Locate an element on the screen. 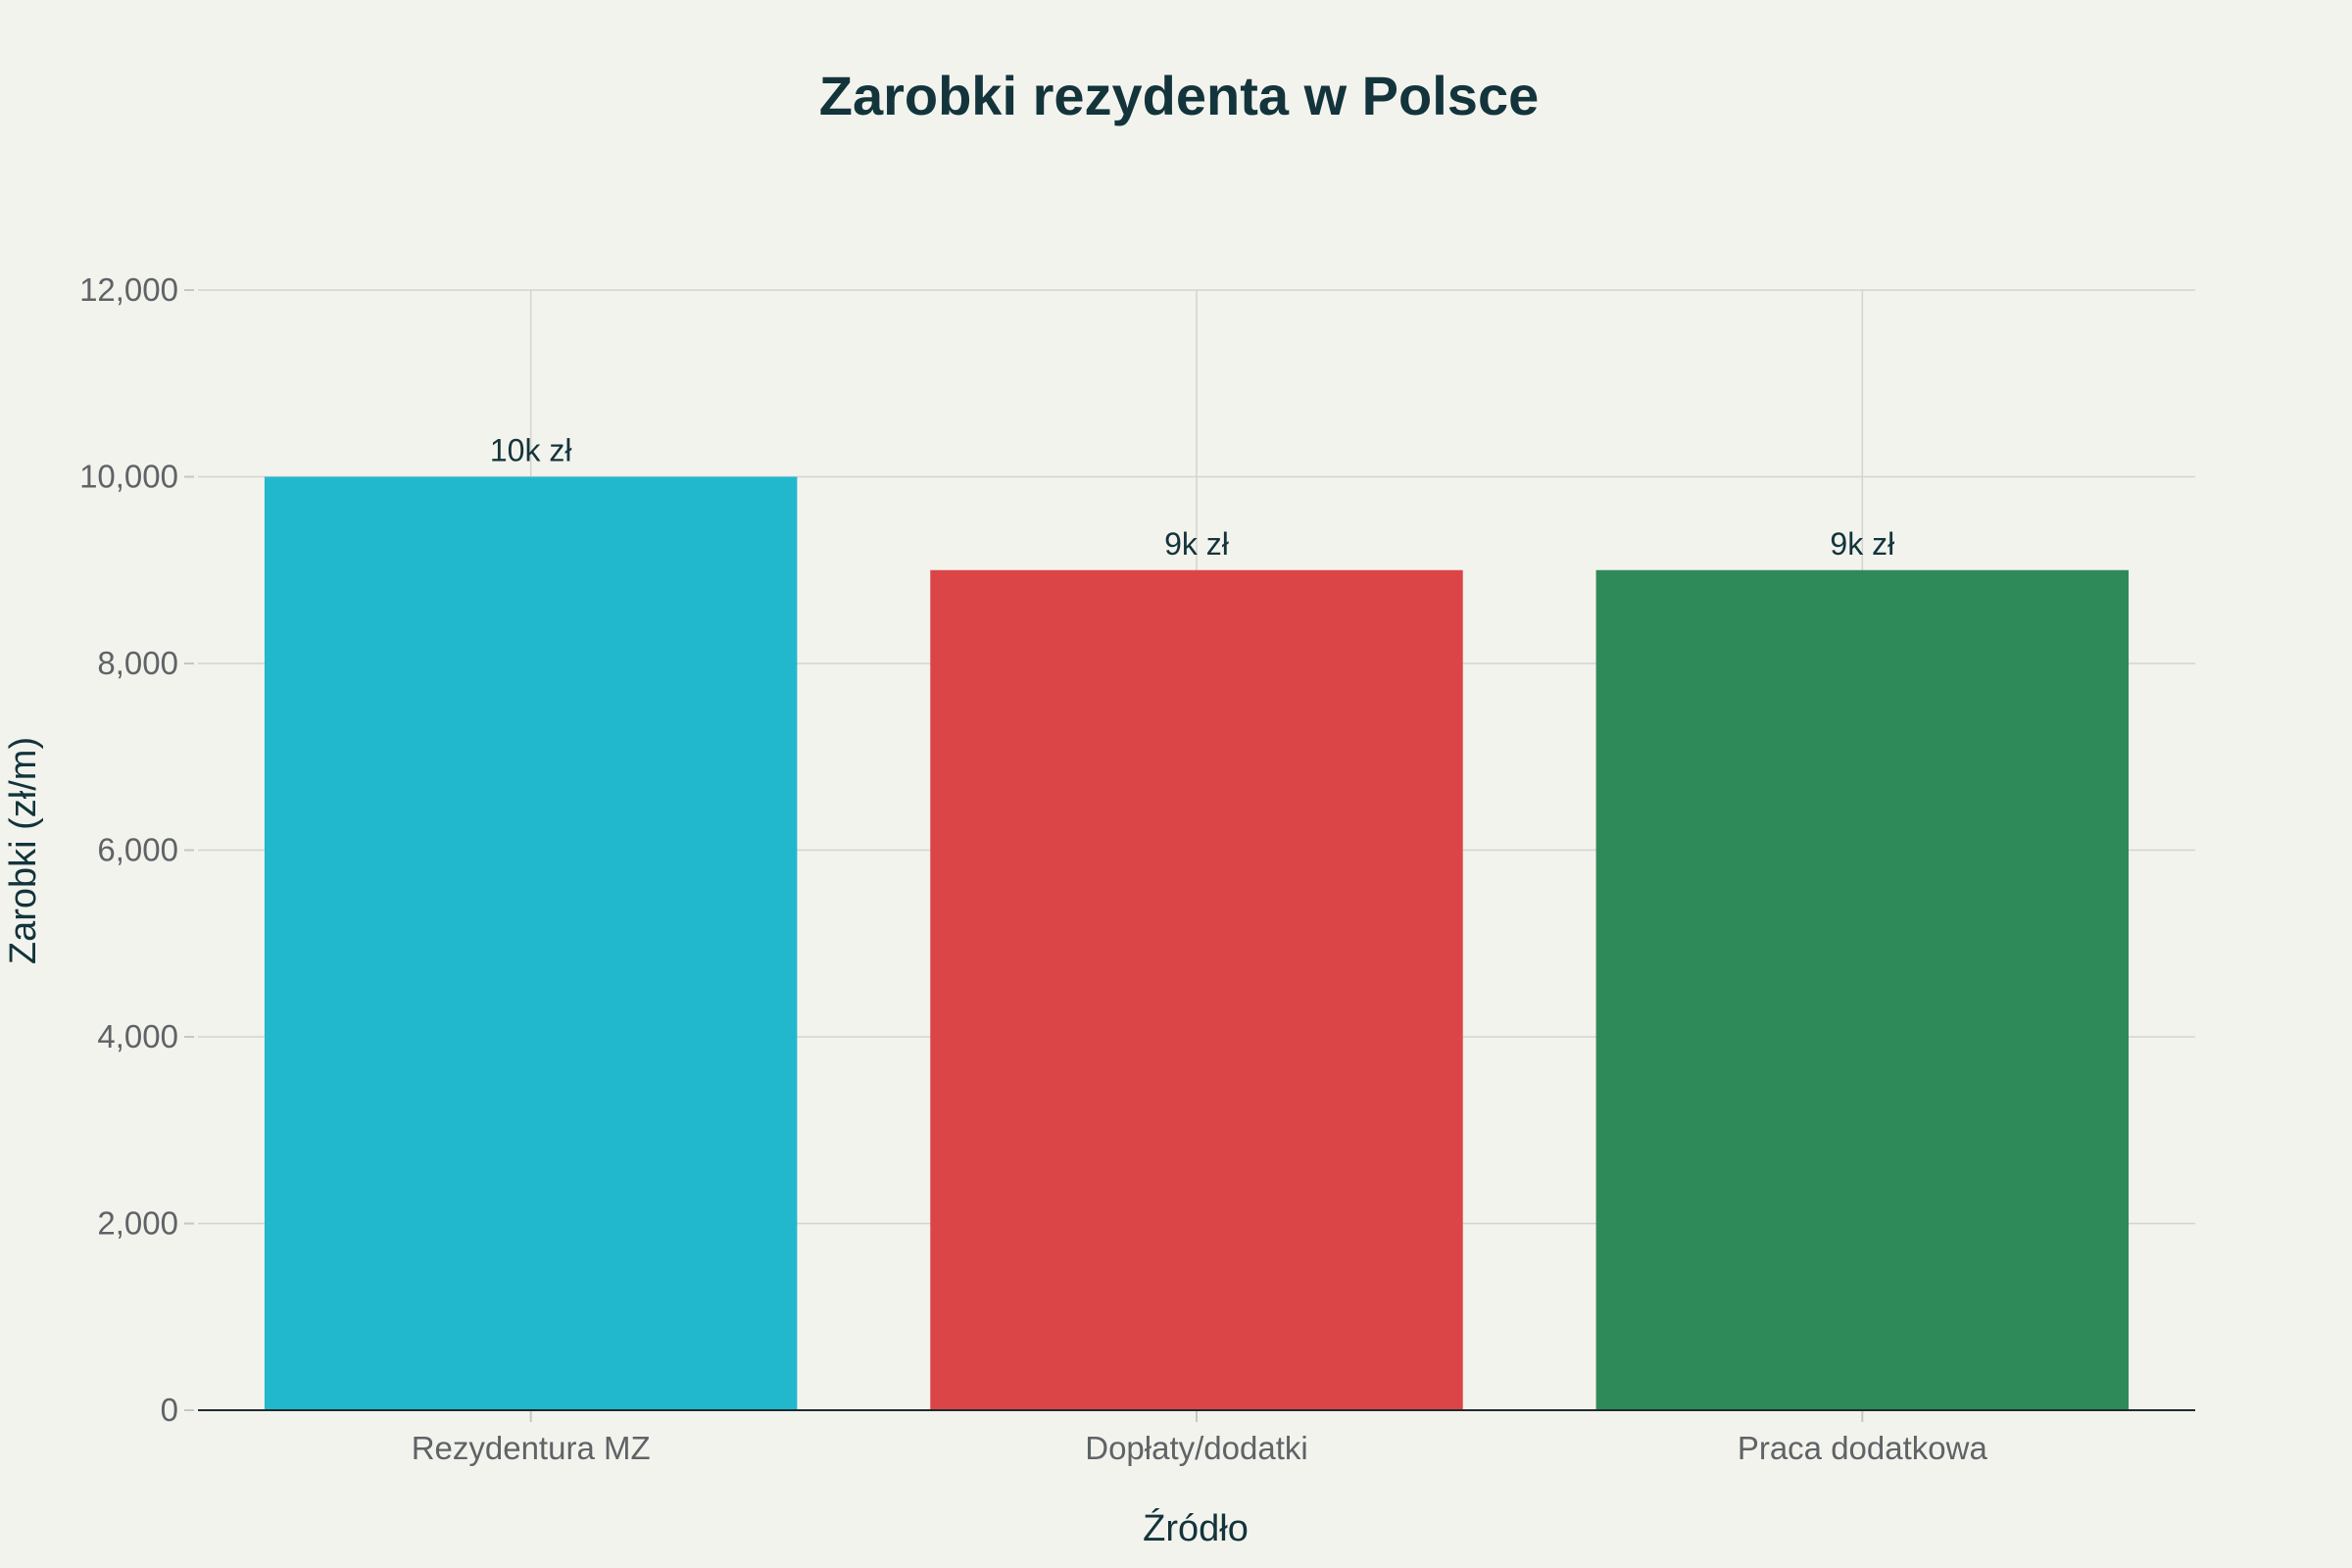 The image size is (2352, 1568). x-tick-label: Praca dodatkowa is located at coordinates (1863, 1448).